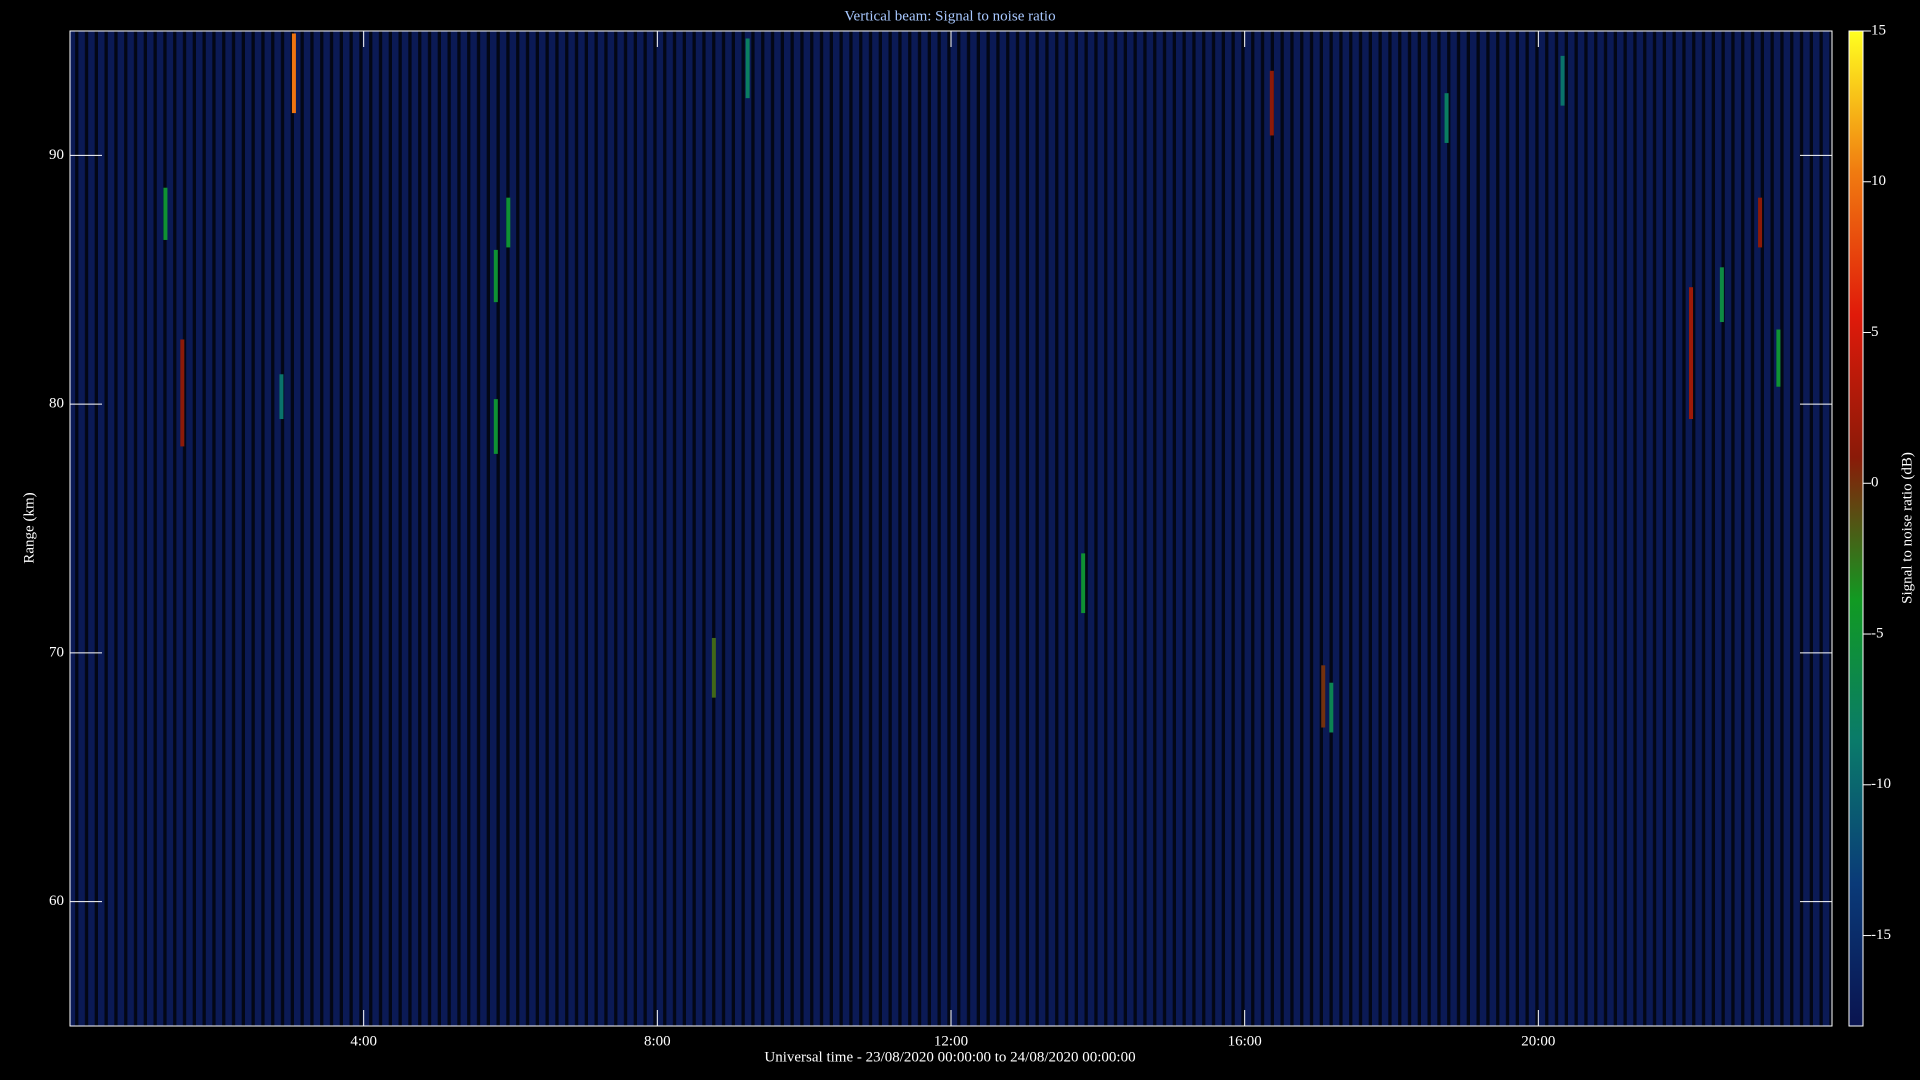  I want to click on colorbar-tick-label: 5, so click(1875, 332).